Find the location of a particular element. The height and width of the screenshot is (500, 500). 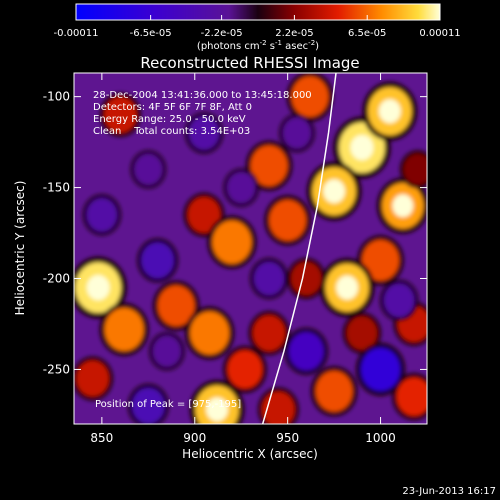

y-tick-label: -100 is located at coordinates (56, 97).